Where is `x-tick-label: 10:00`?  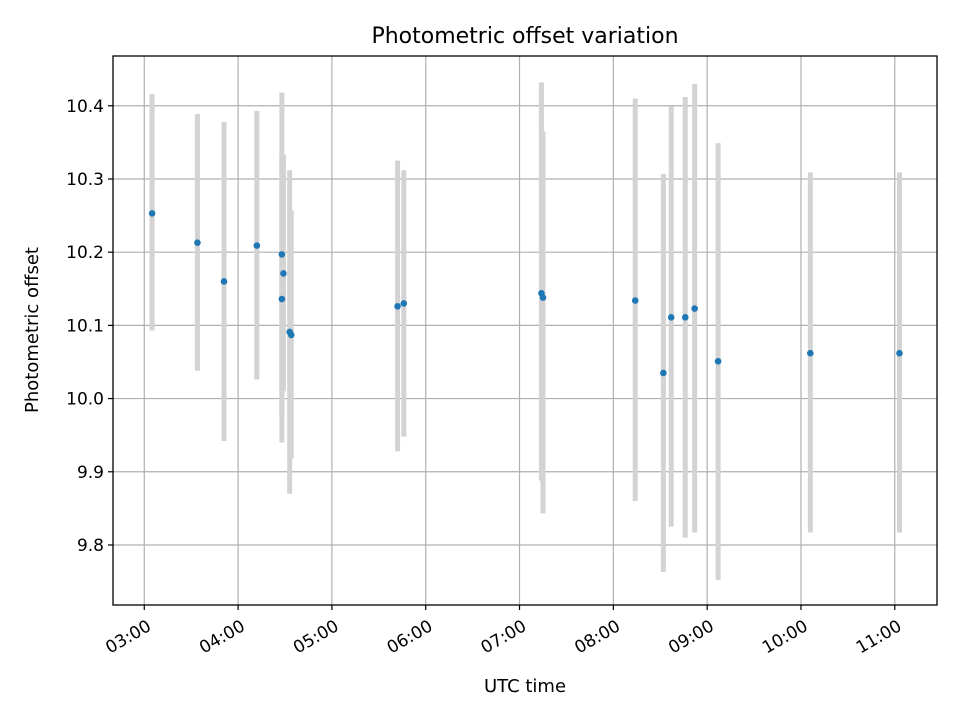
x-tick-label: 10:00 is located at coordinates (785, 637).